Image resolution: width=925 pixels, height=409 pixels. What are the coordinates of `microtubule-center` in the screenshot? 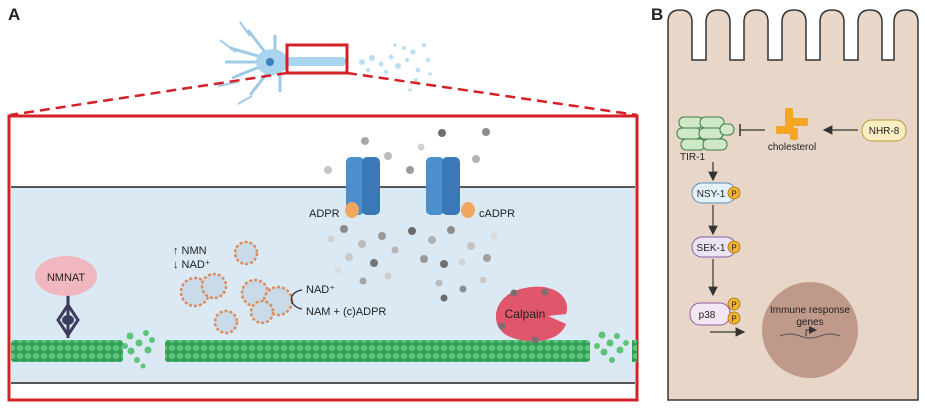 It's located at (377, 351).